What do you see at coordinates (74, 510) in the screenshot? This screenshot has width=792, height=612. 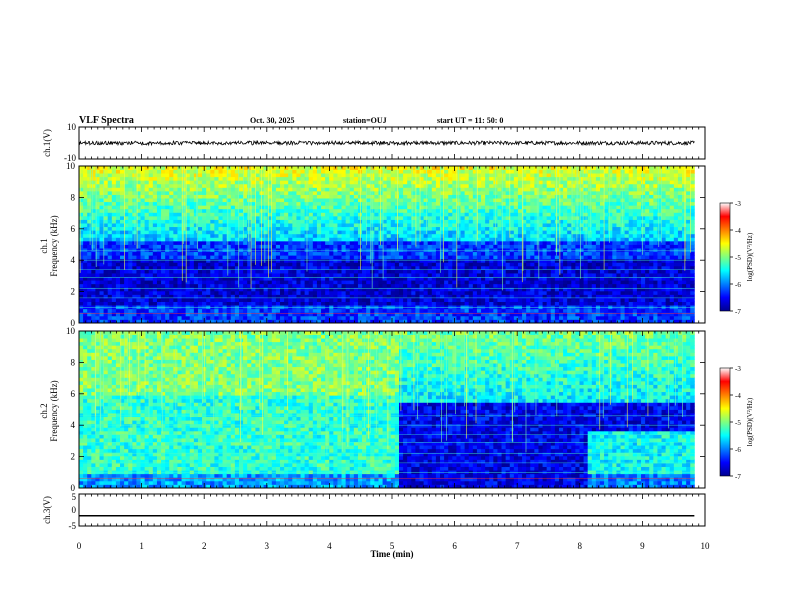 I see `ch3-ytick-mid: 0` at bounding box center [74, 510].